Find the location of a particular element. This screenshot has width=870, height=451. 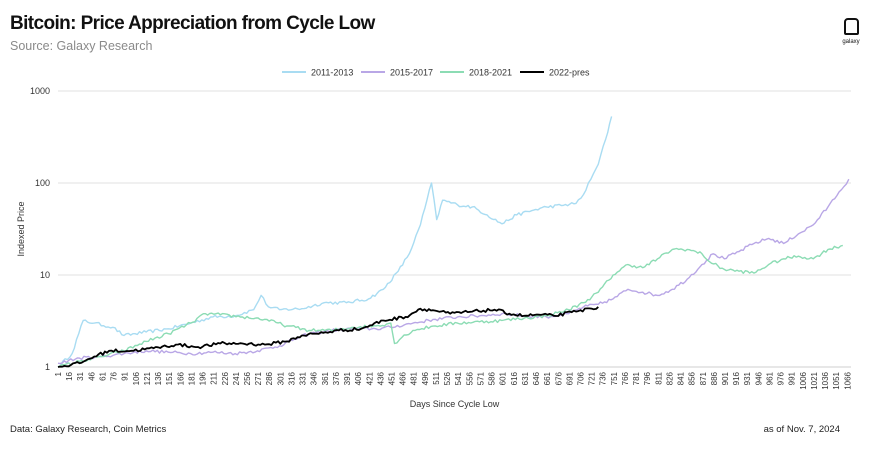

legend-label: 2018-2021 is located at coordinates (490, 73).